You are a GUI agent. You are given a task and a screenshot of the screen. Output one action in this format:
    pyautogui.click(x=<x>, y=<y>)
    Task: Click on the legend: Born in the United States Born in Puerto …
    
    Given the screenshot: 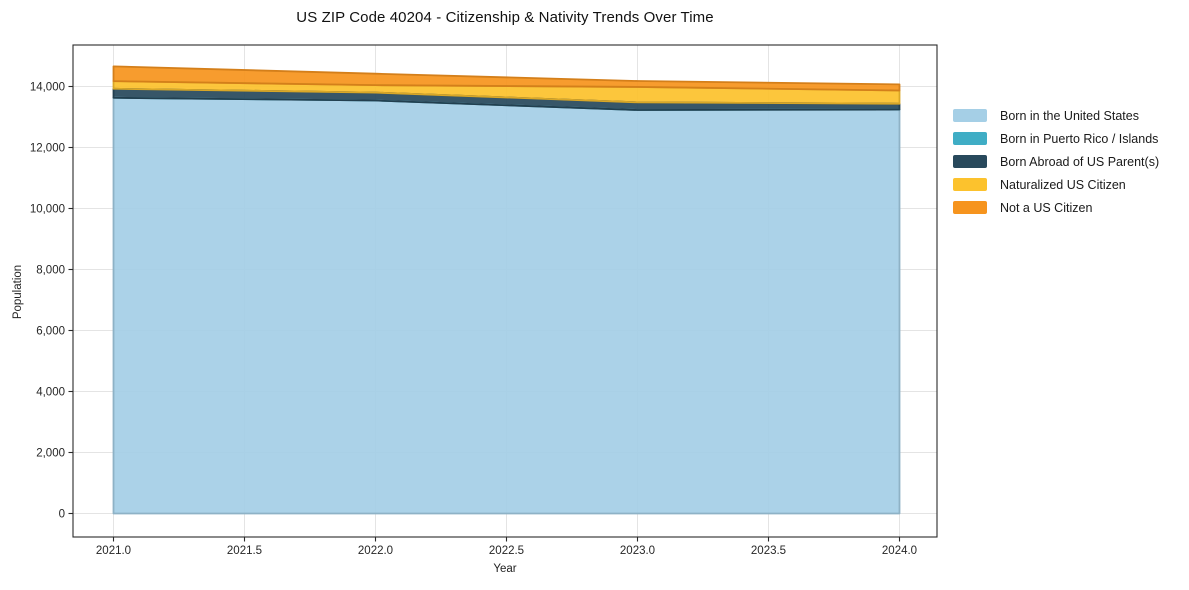 What is the action you would take?
    pyautogui.click(x=1056, y=161)
    